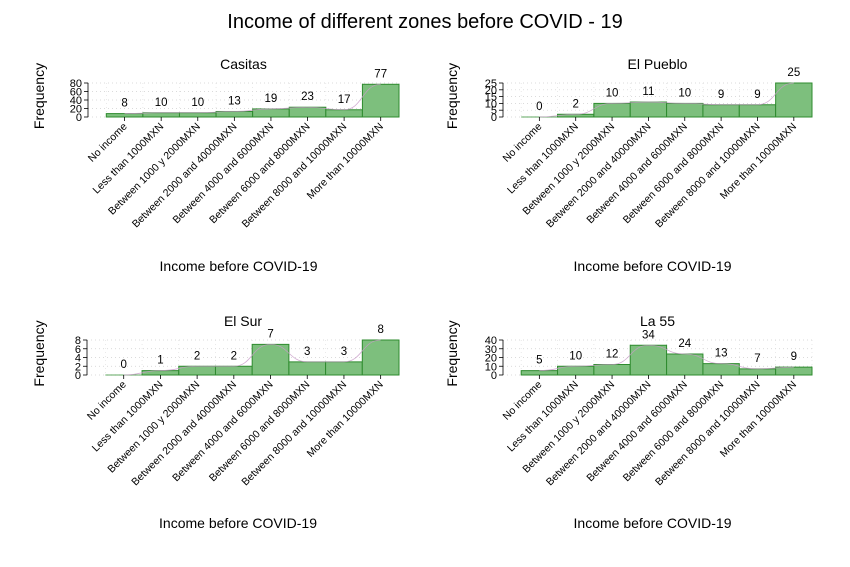 The height and width of the screenshot is (567, 850). I want to click on data-label: 34, so click(648, 335).